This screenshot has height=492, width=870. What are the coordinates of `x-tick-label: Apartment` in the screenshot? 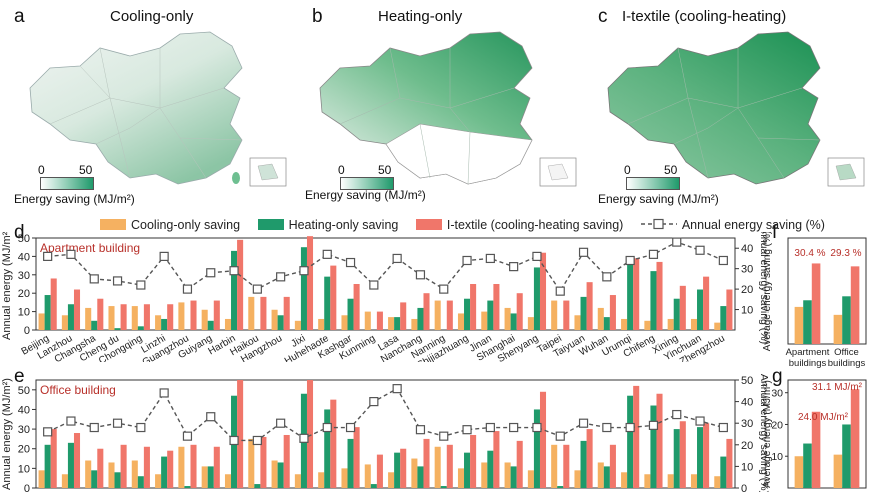 It's located at (808, 352).